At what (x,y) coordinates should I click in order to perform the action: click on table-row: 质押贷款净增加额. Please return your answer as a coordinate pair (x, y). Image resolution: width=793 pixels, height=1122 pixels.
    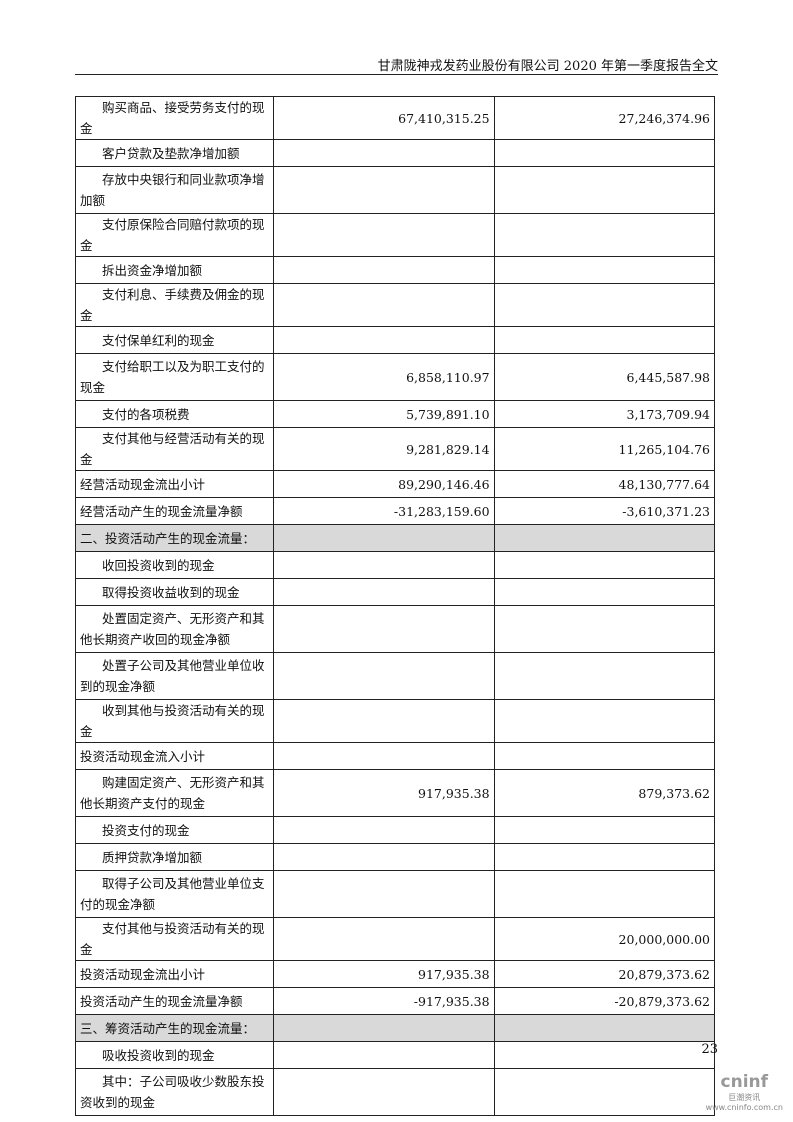
    Looking at the image, I should click on (395, 857).